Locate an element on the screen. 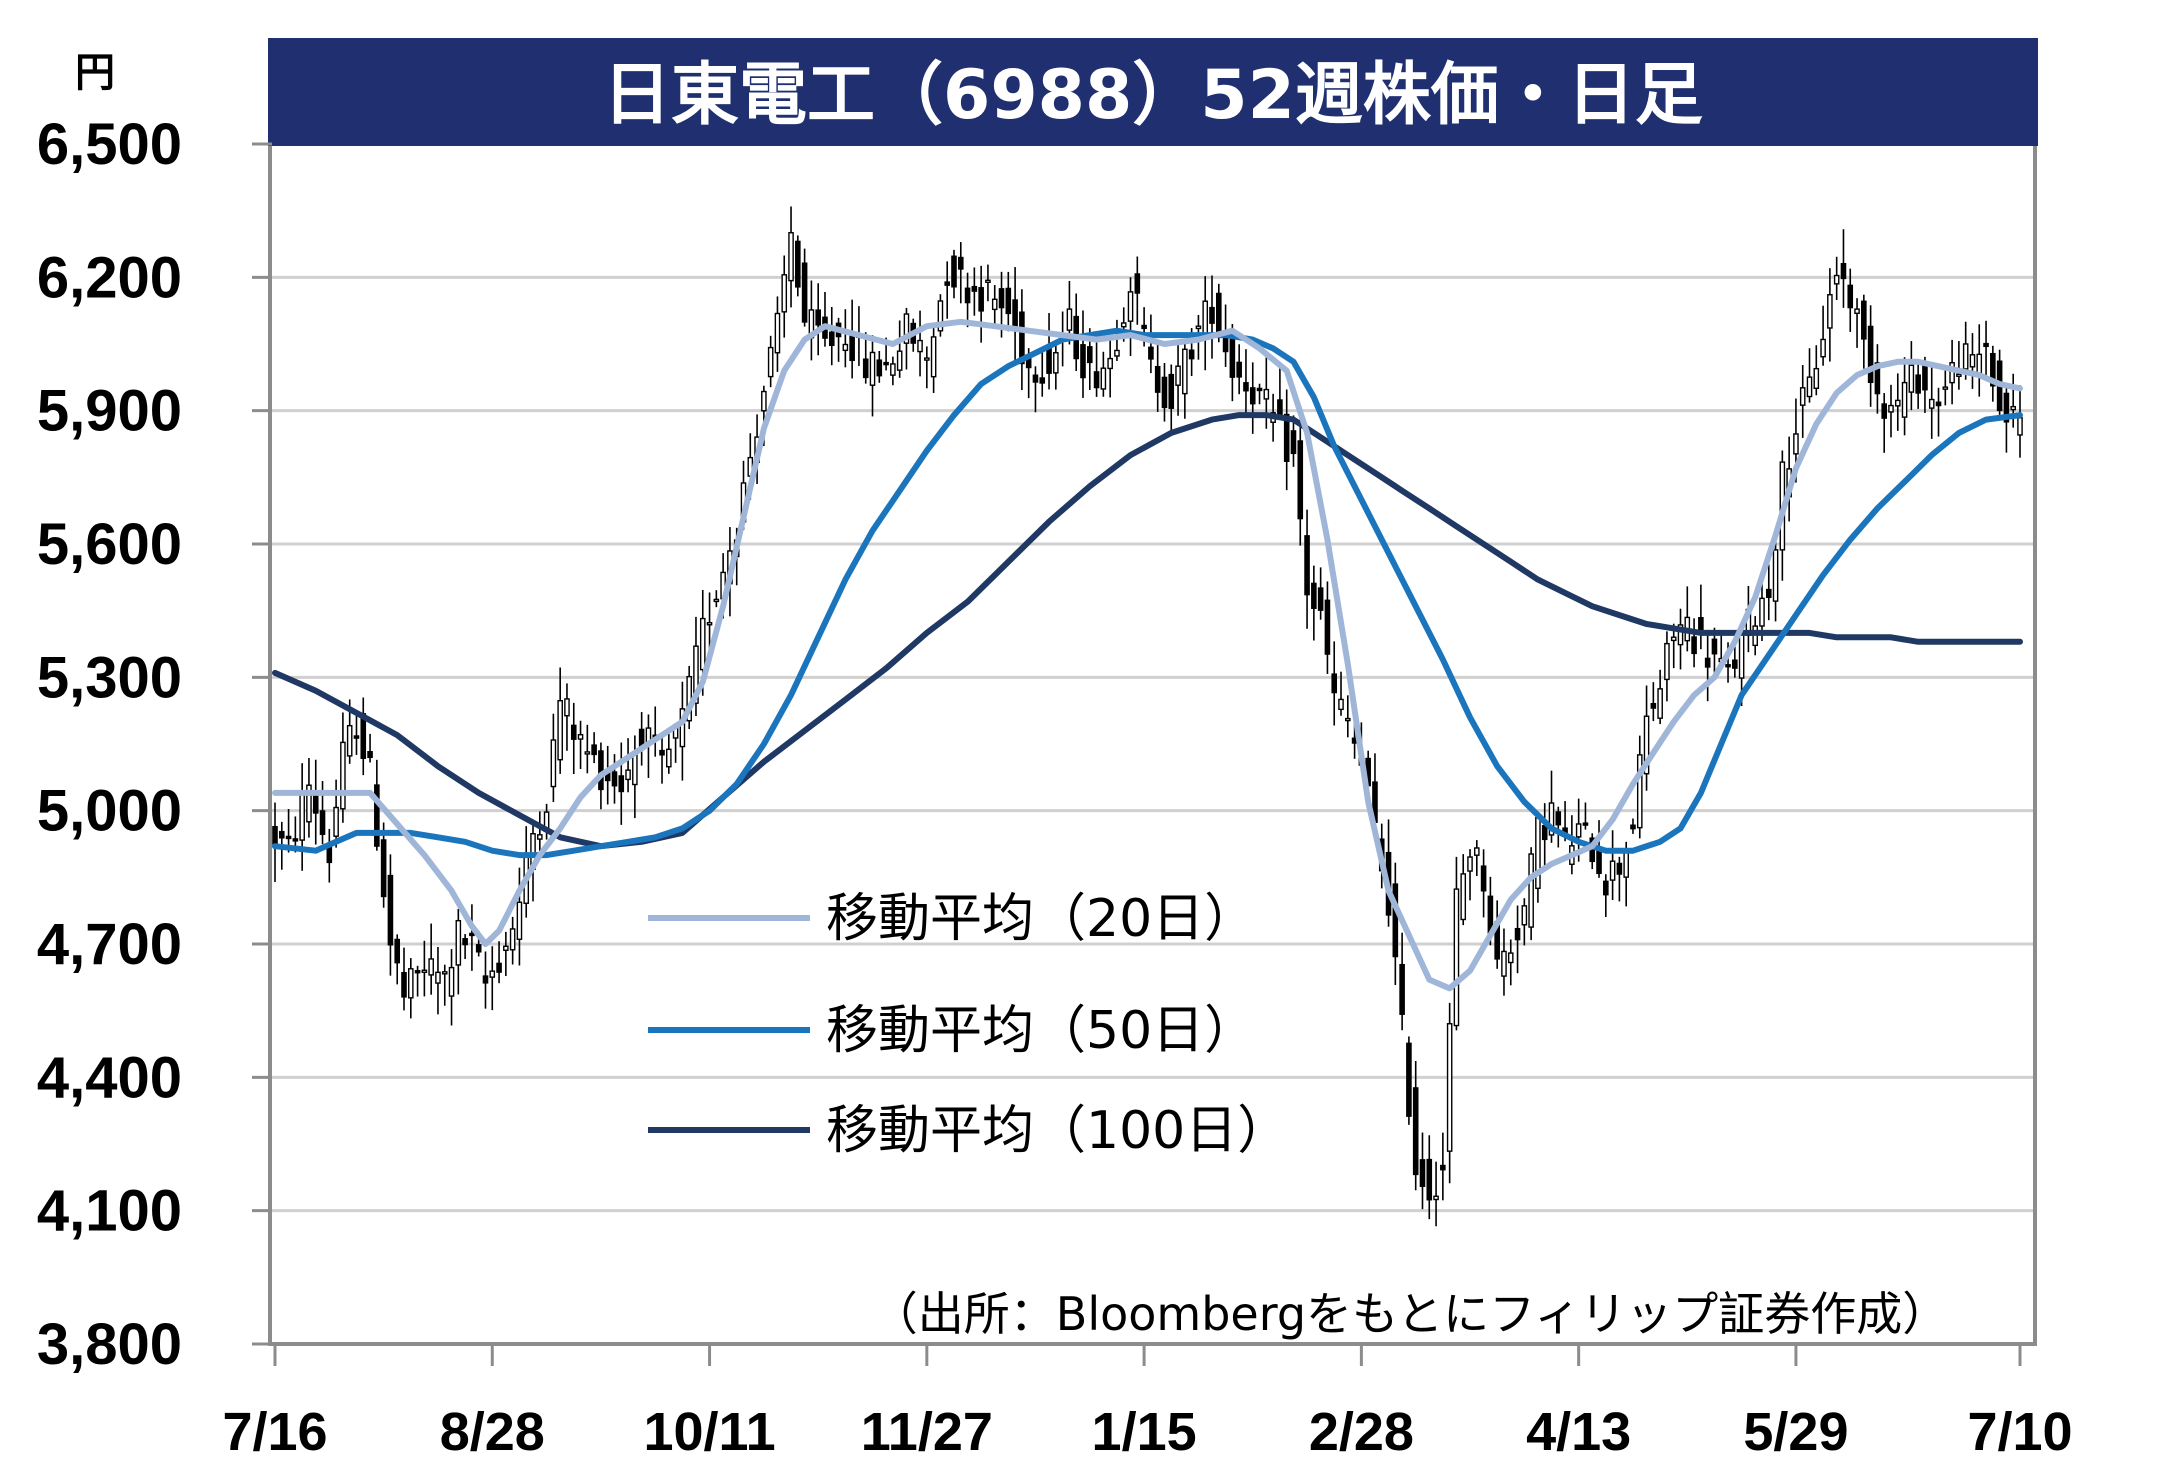 This screenshot has height=1479, width=2167. x-tick-label: 10/11 is located at coordinates (709, 1432).